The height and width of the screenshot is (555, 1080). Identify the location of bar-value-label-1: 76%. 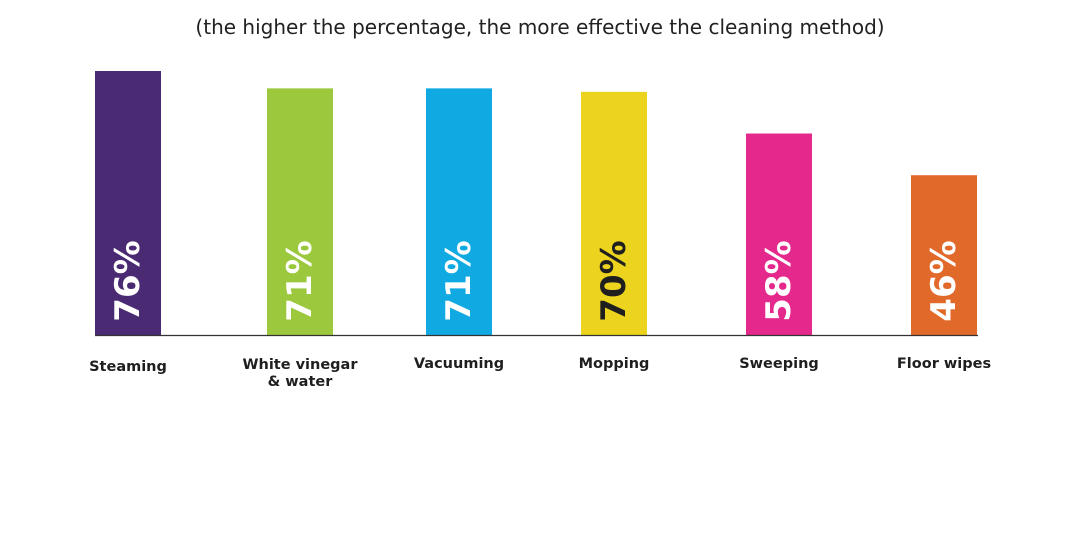
(128, 280).